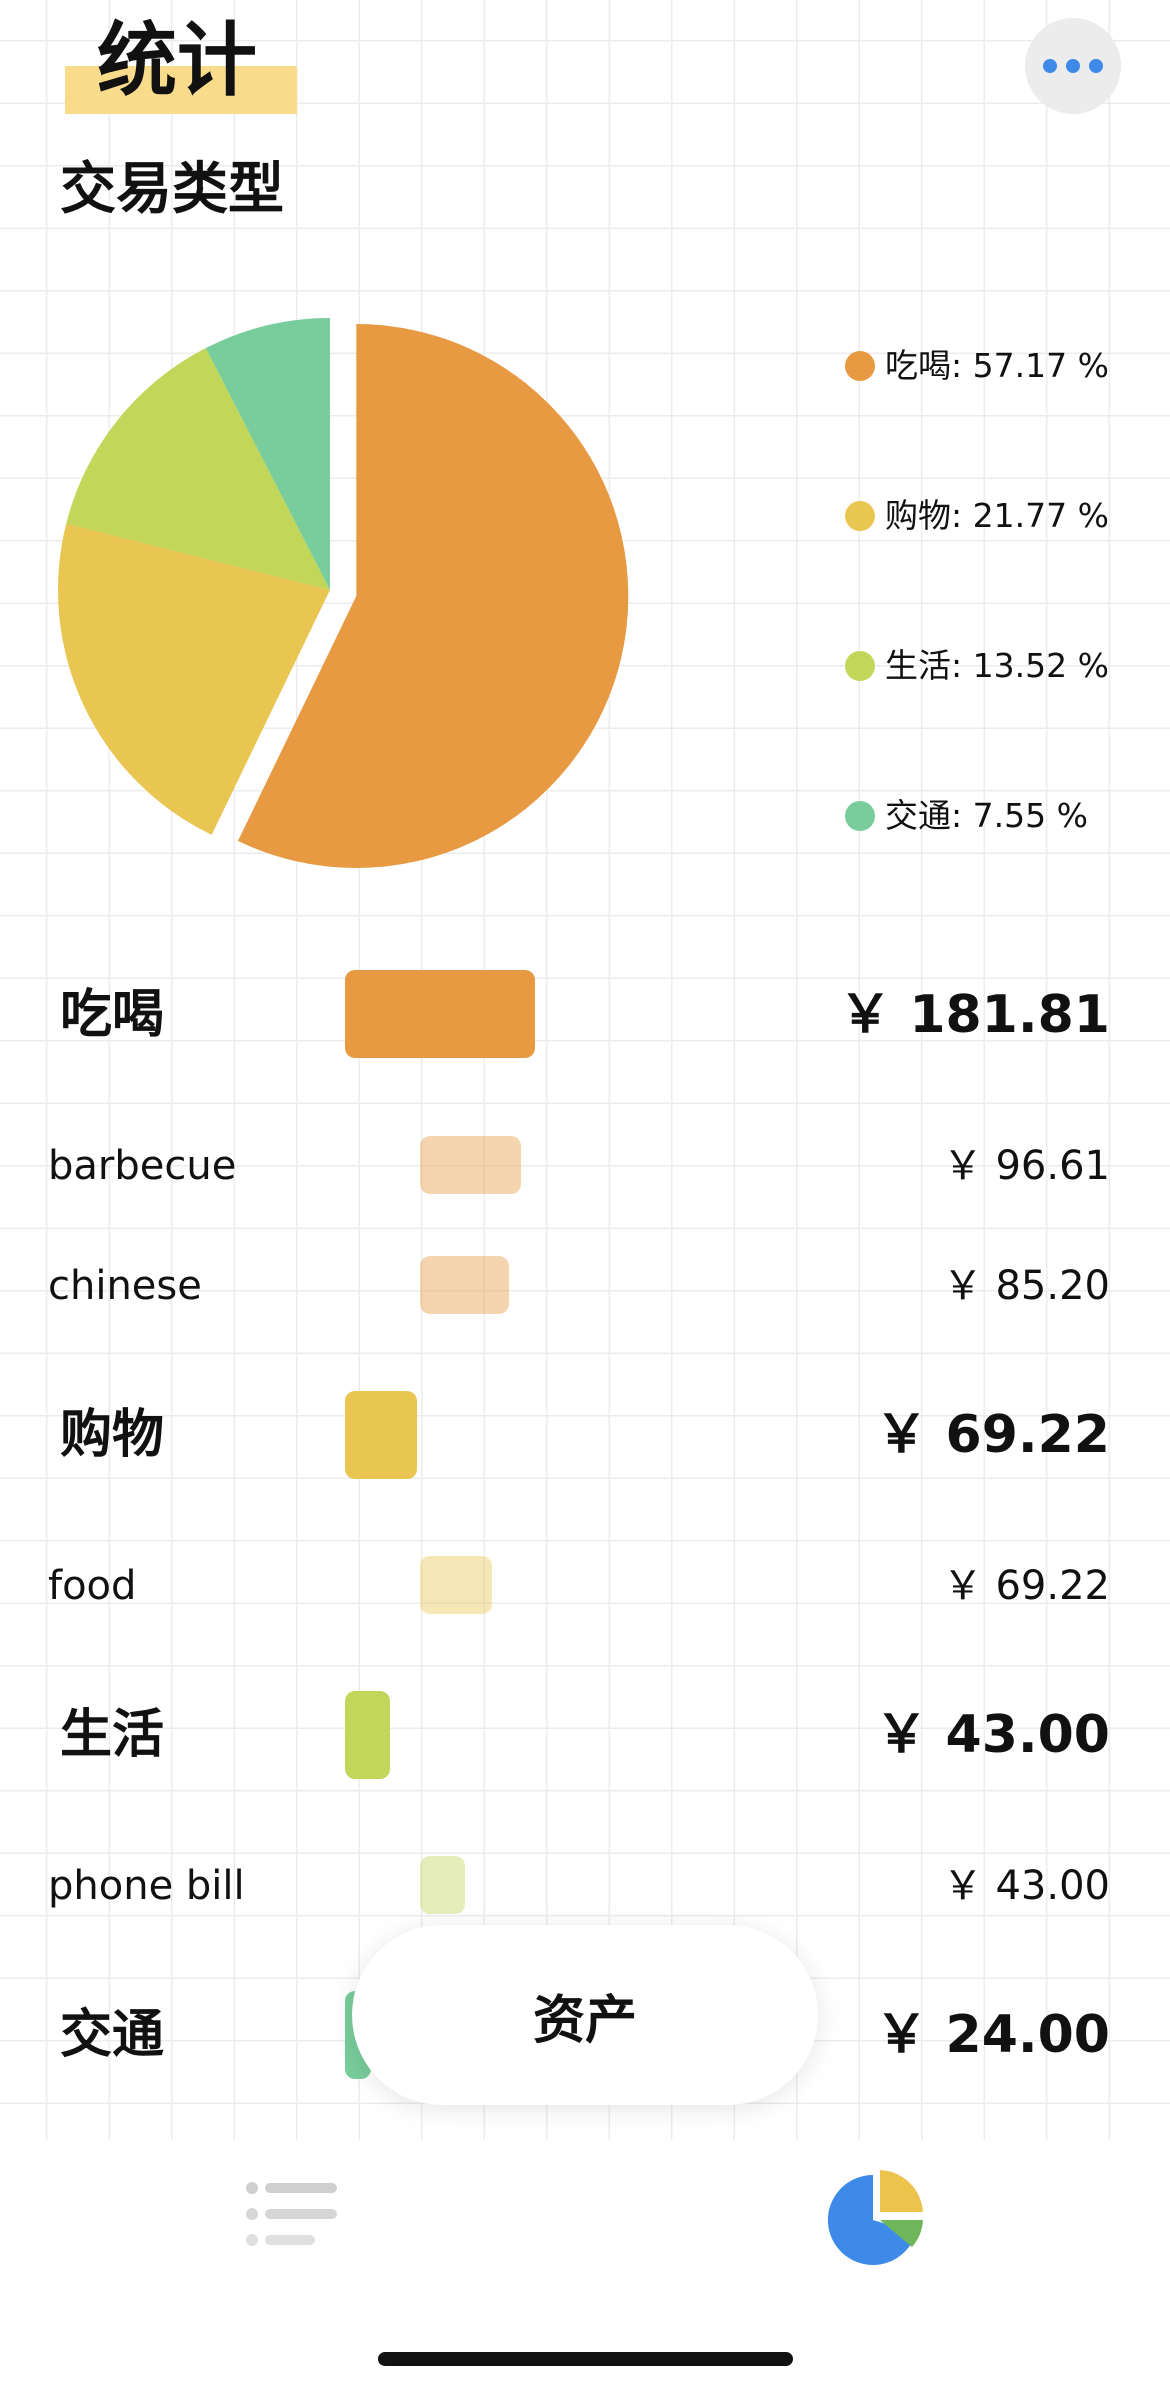 The width and height of the screenshot is (1170, 2391). Describe the element at coordinates (974, 1015) in the screenshot. I see `category-amount-food: ￥ 181.81` at that location.